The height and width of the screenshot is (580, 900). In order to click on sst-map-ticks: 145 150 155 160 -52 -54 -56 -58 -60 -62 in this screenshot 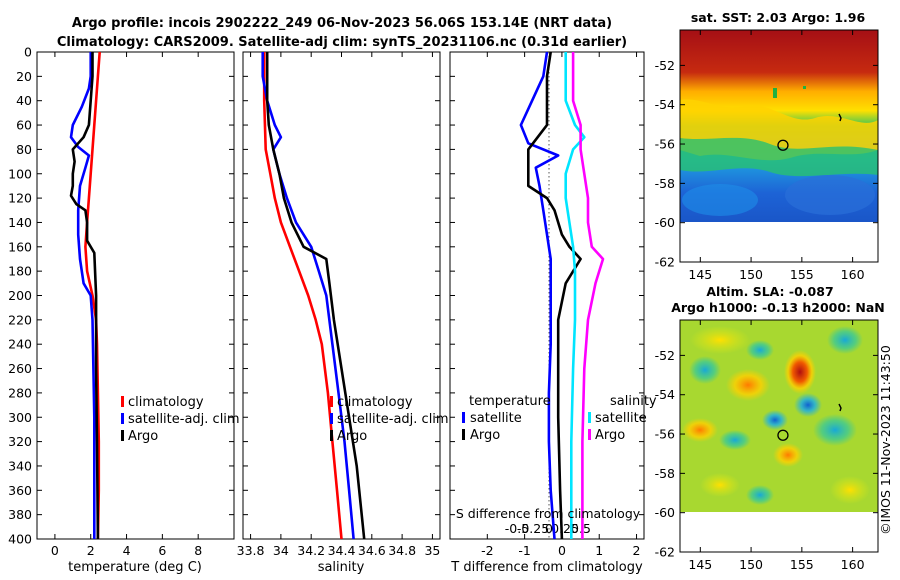, I will do `click(766, 156)`.